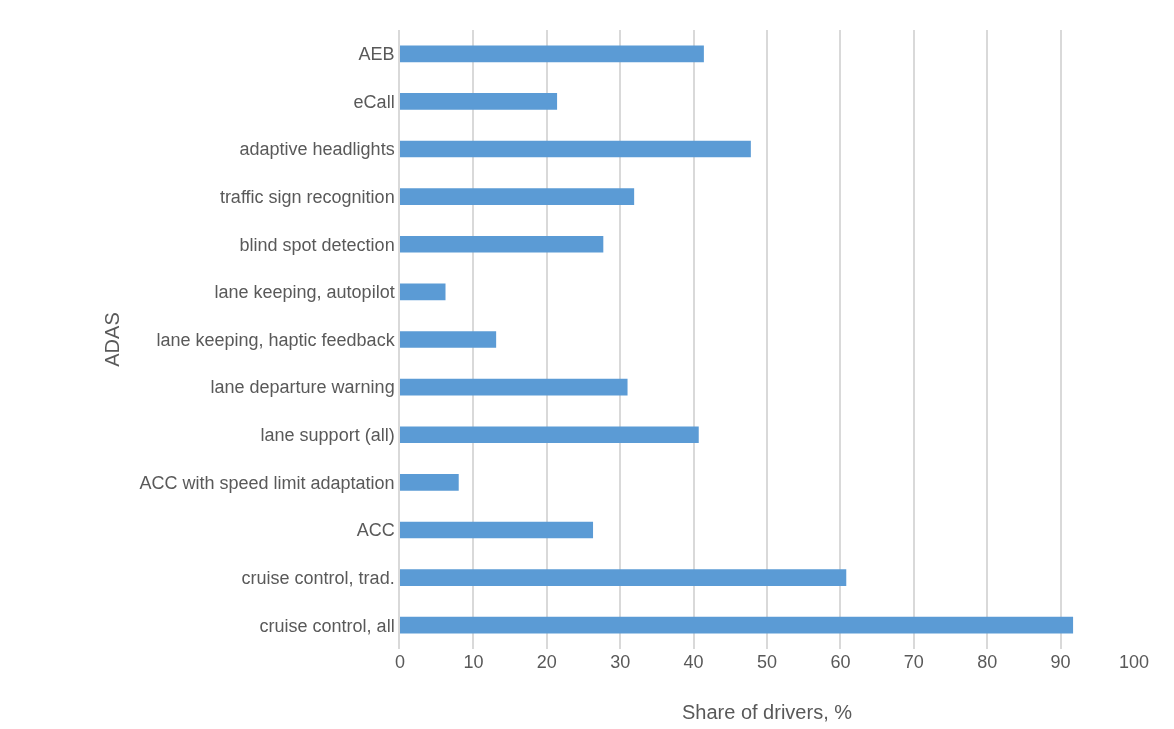 The image size is (1174, 729). Describe the element at coordinates (374, 101) in the screenshot. I see `y-tick-label: eCall` at that location.